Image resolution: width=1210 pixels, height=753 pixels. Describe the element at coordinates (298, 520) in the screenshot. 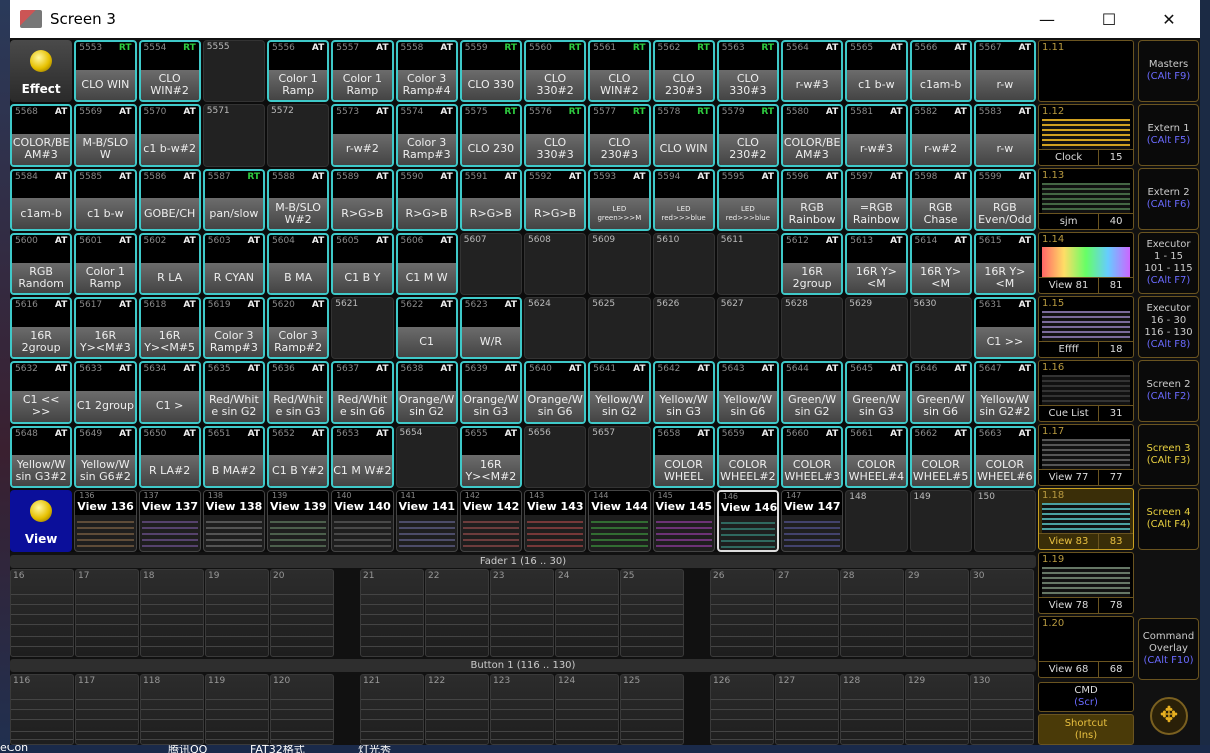

I see `view-cell: 139 View 139` at that location.